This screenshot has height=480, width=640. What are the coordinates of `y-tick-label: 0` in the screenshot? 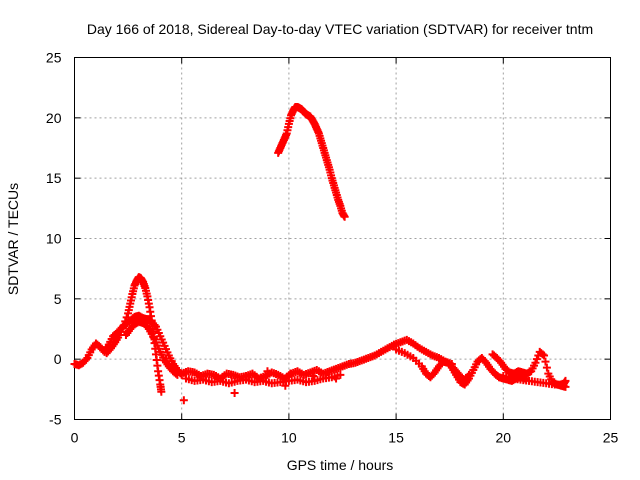 It's located at (58, 359).